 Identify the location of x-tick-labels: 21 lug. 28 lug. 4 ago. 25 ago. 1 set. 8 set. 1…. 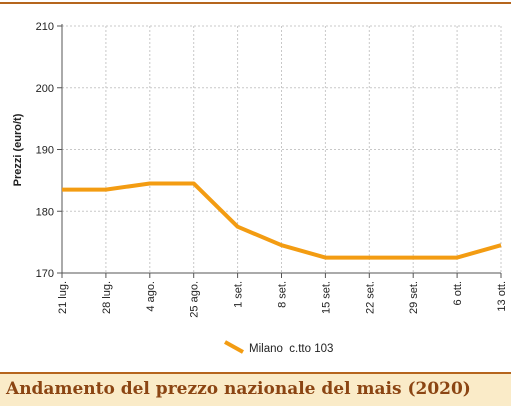
(282, 299).